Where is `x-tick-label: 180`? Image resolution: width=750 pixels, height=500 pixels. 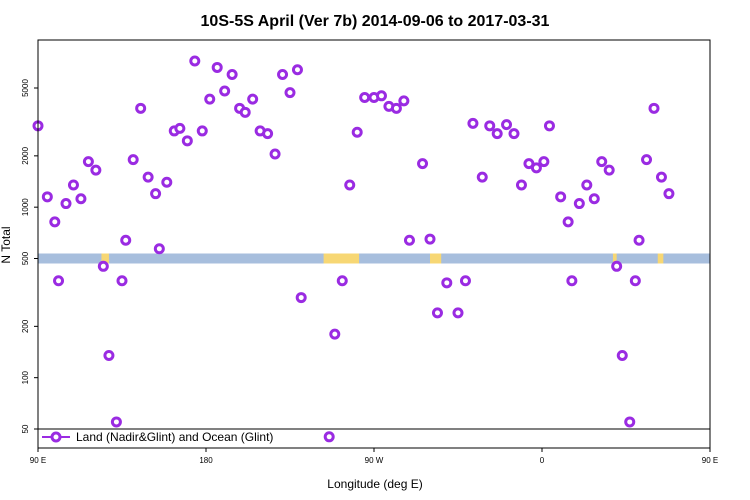 x-tick-label: 180 is located at coordinates (206, 460).